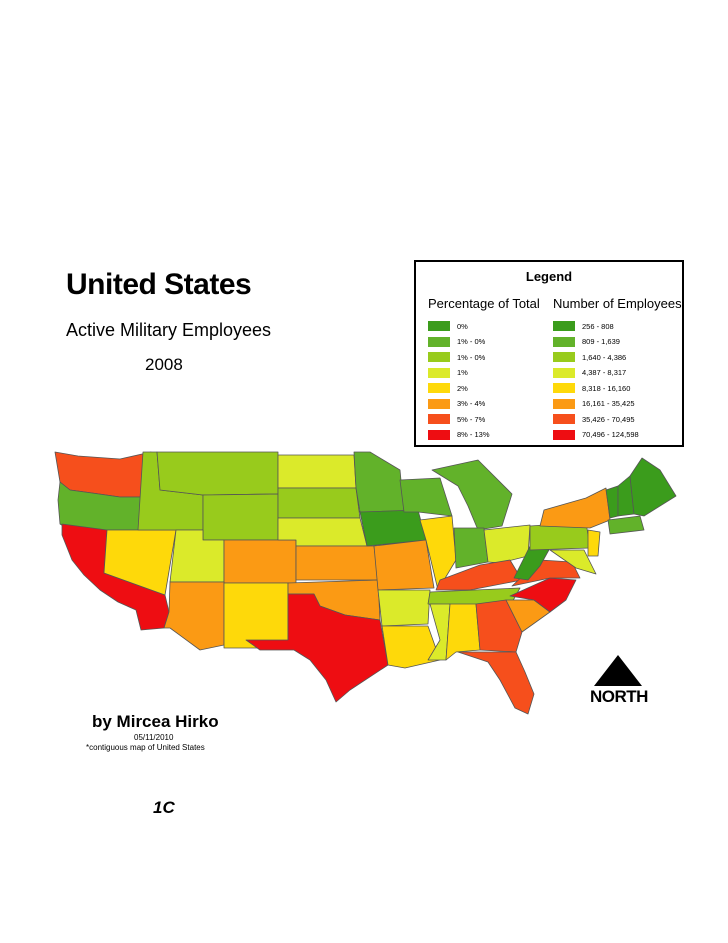 This screenshot has width=728, height=943. What do you see at coordinates (260, 561) in the screenshot?
I see `state-co` at bounding box center [260, 561].